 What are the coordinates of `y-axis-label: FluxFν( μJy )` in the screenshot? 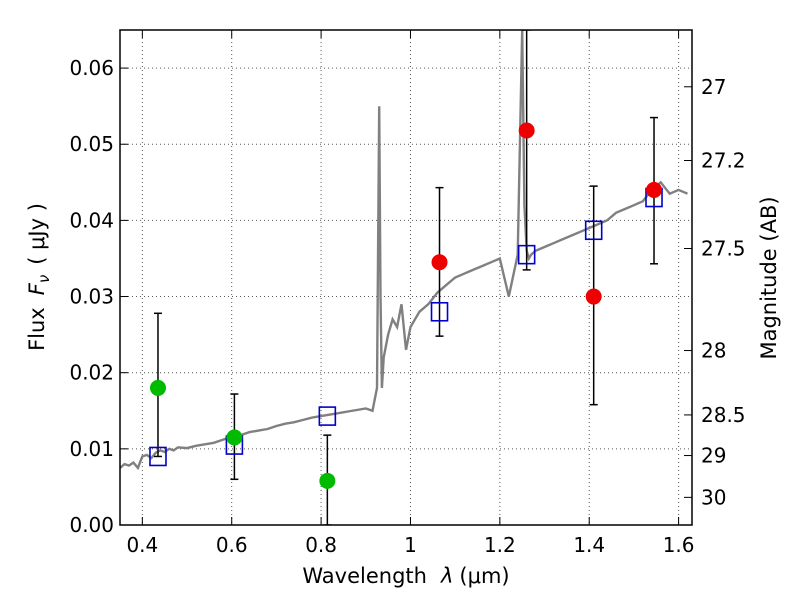 It's located at (39, 277).